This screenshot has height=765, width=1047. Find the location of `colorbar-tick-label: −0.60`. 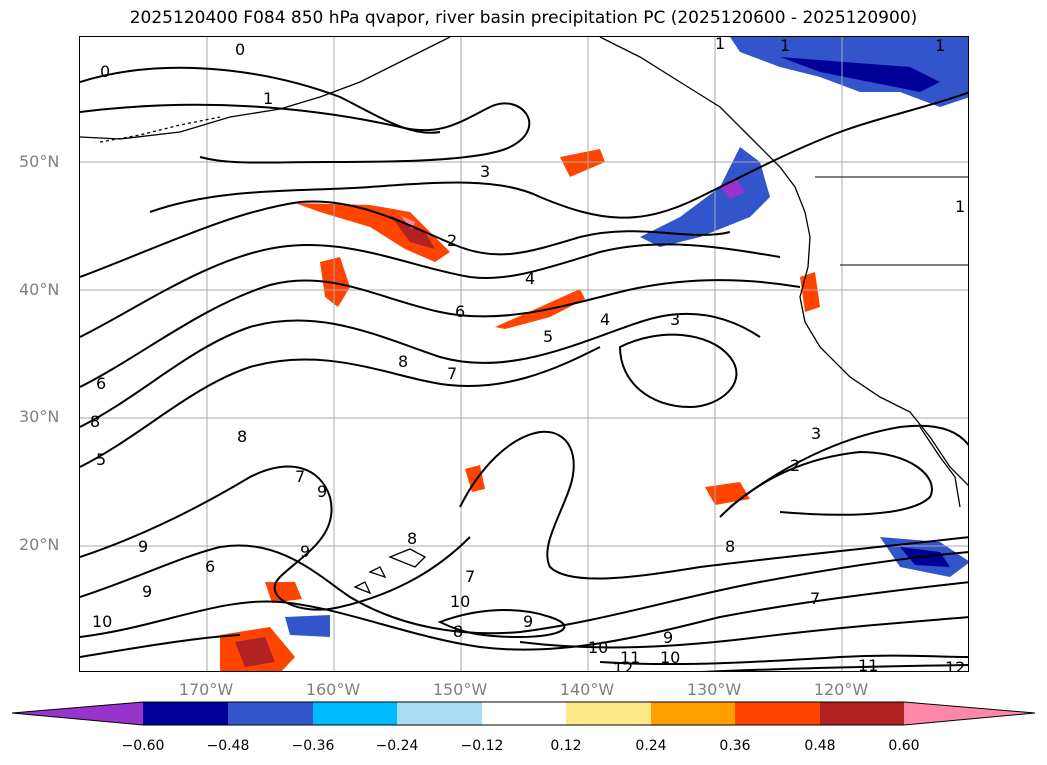

colorbar-tick-label: −0.60 is located at coordinates (143, 746).